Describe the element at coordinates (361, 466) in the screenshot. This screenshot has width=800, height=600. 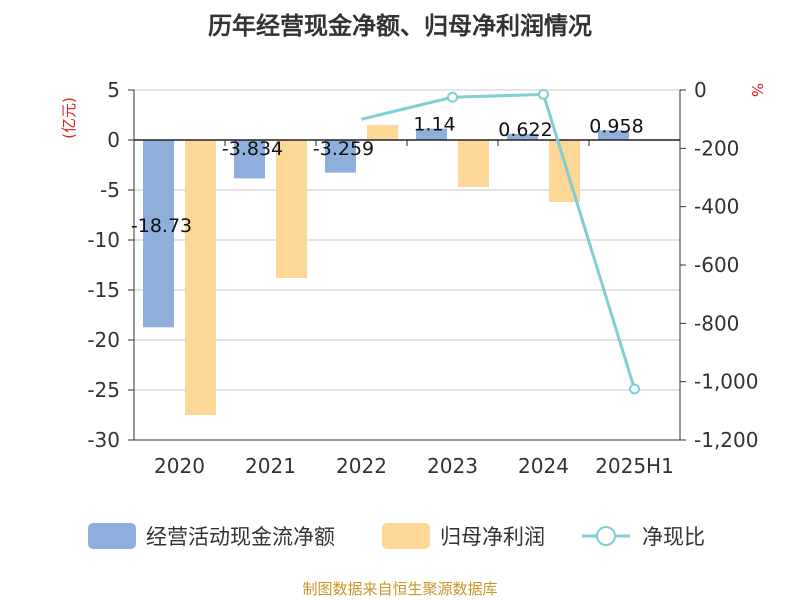
I see `category-label: 2022` at that location.